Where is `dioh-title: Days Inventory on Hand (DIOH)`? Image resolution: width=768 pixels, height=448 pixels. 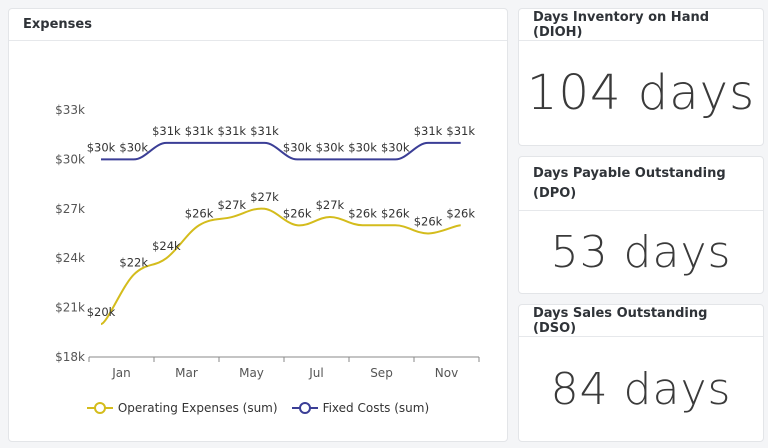
dioh-title: Days Inventory on Hand (DIOH) is located at coordinates (621, 24).